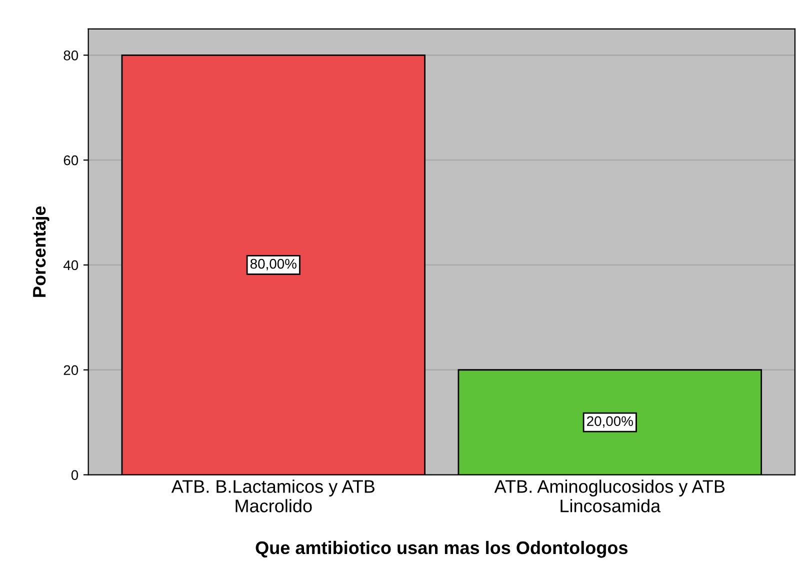  Describe the element at coordinates (273, 264) in the screenshot. I see `data-label: 80,00%` at that location.